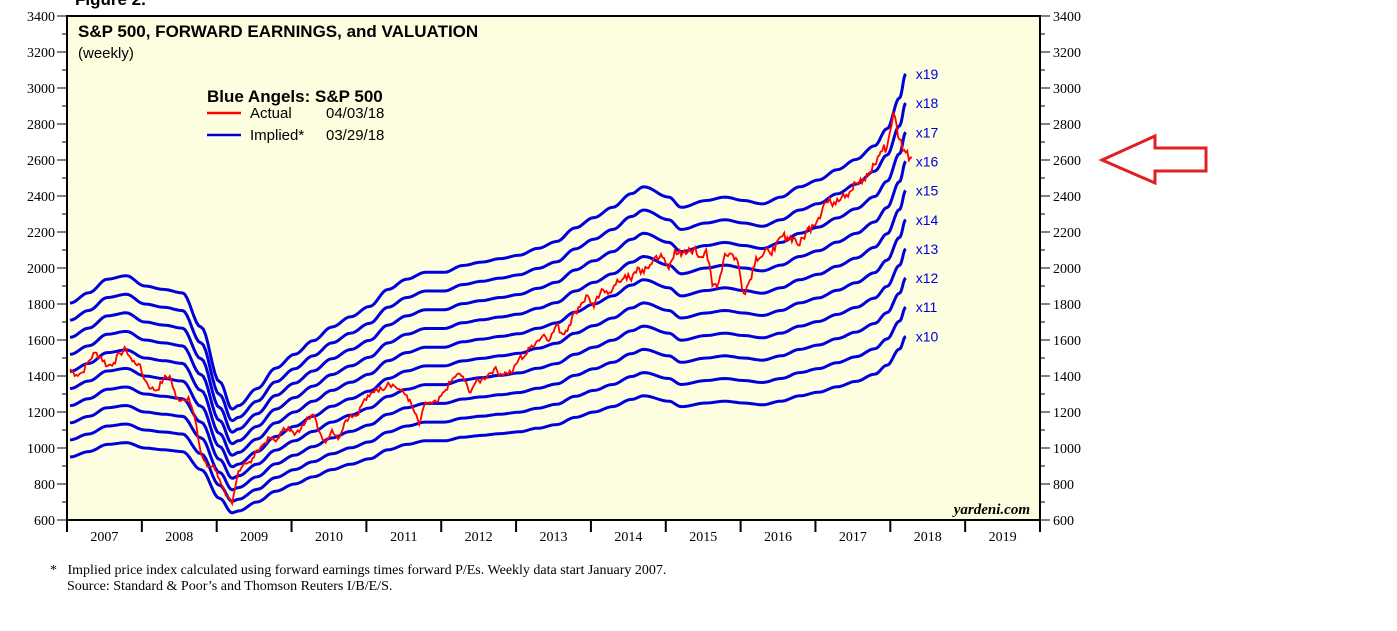  Describe the element at coordinates (41, 197) in the screenshot. I see `y-tick-label-left: 2400` at that location.